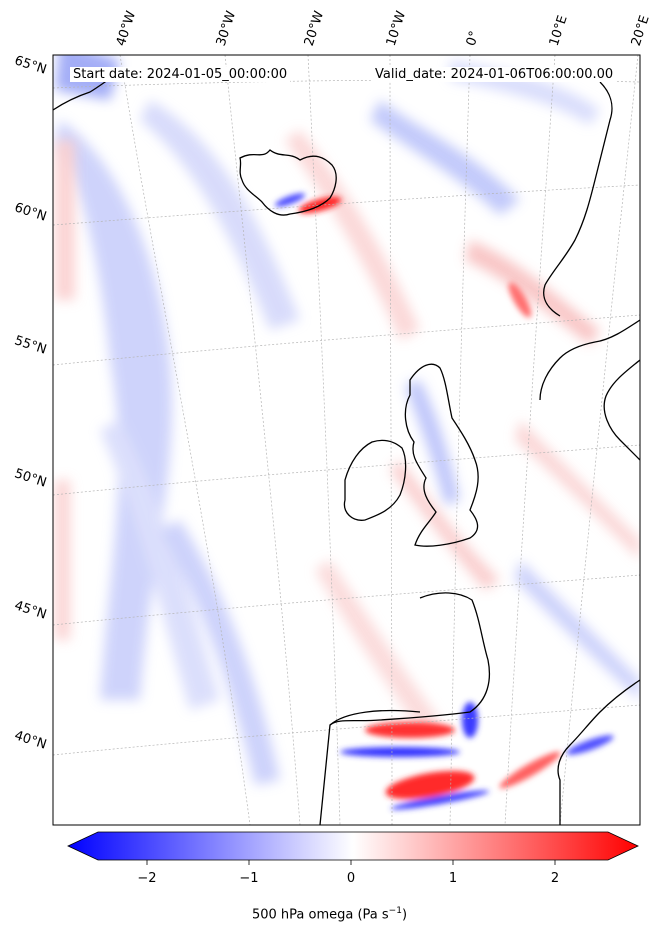 This screenshot has height=936, width=659. I want to click on colorbar-body, so click(353, 846).